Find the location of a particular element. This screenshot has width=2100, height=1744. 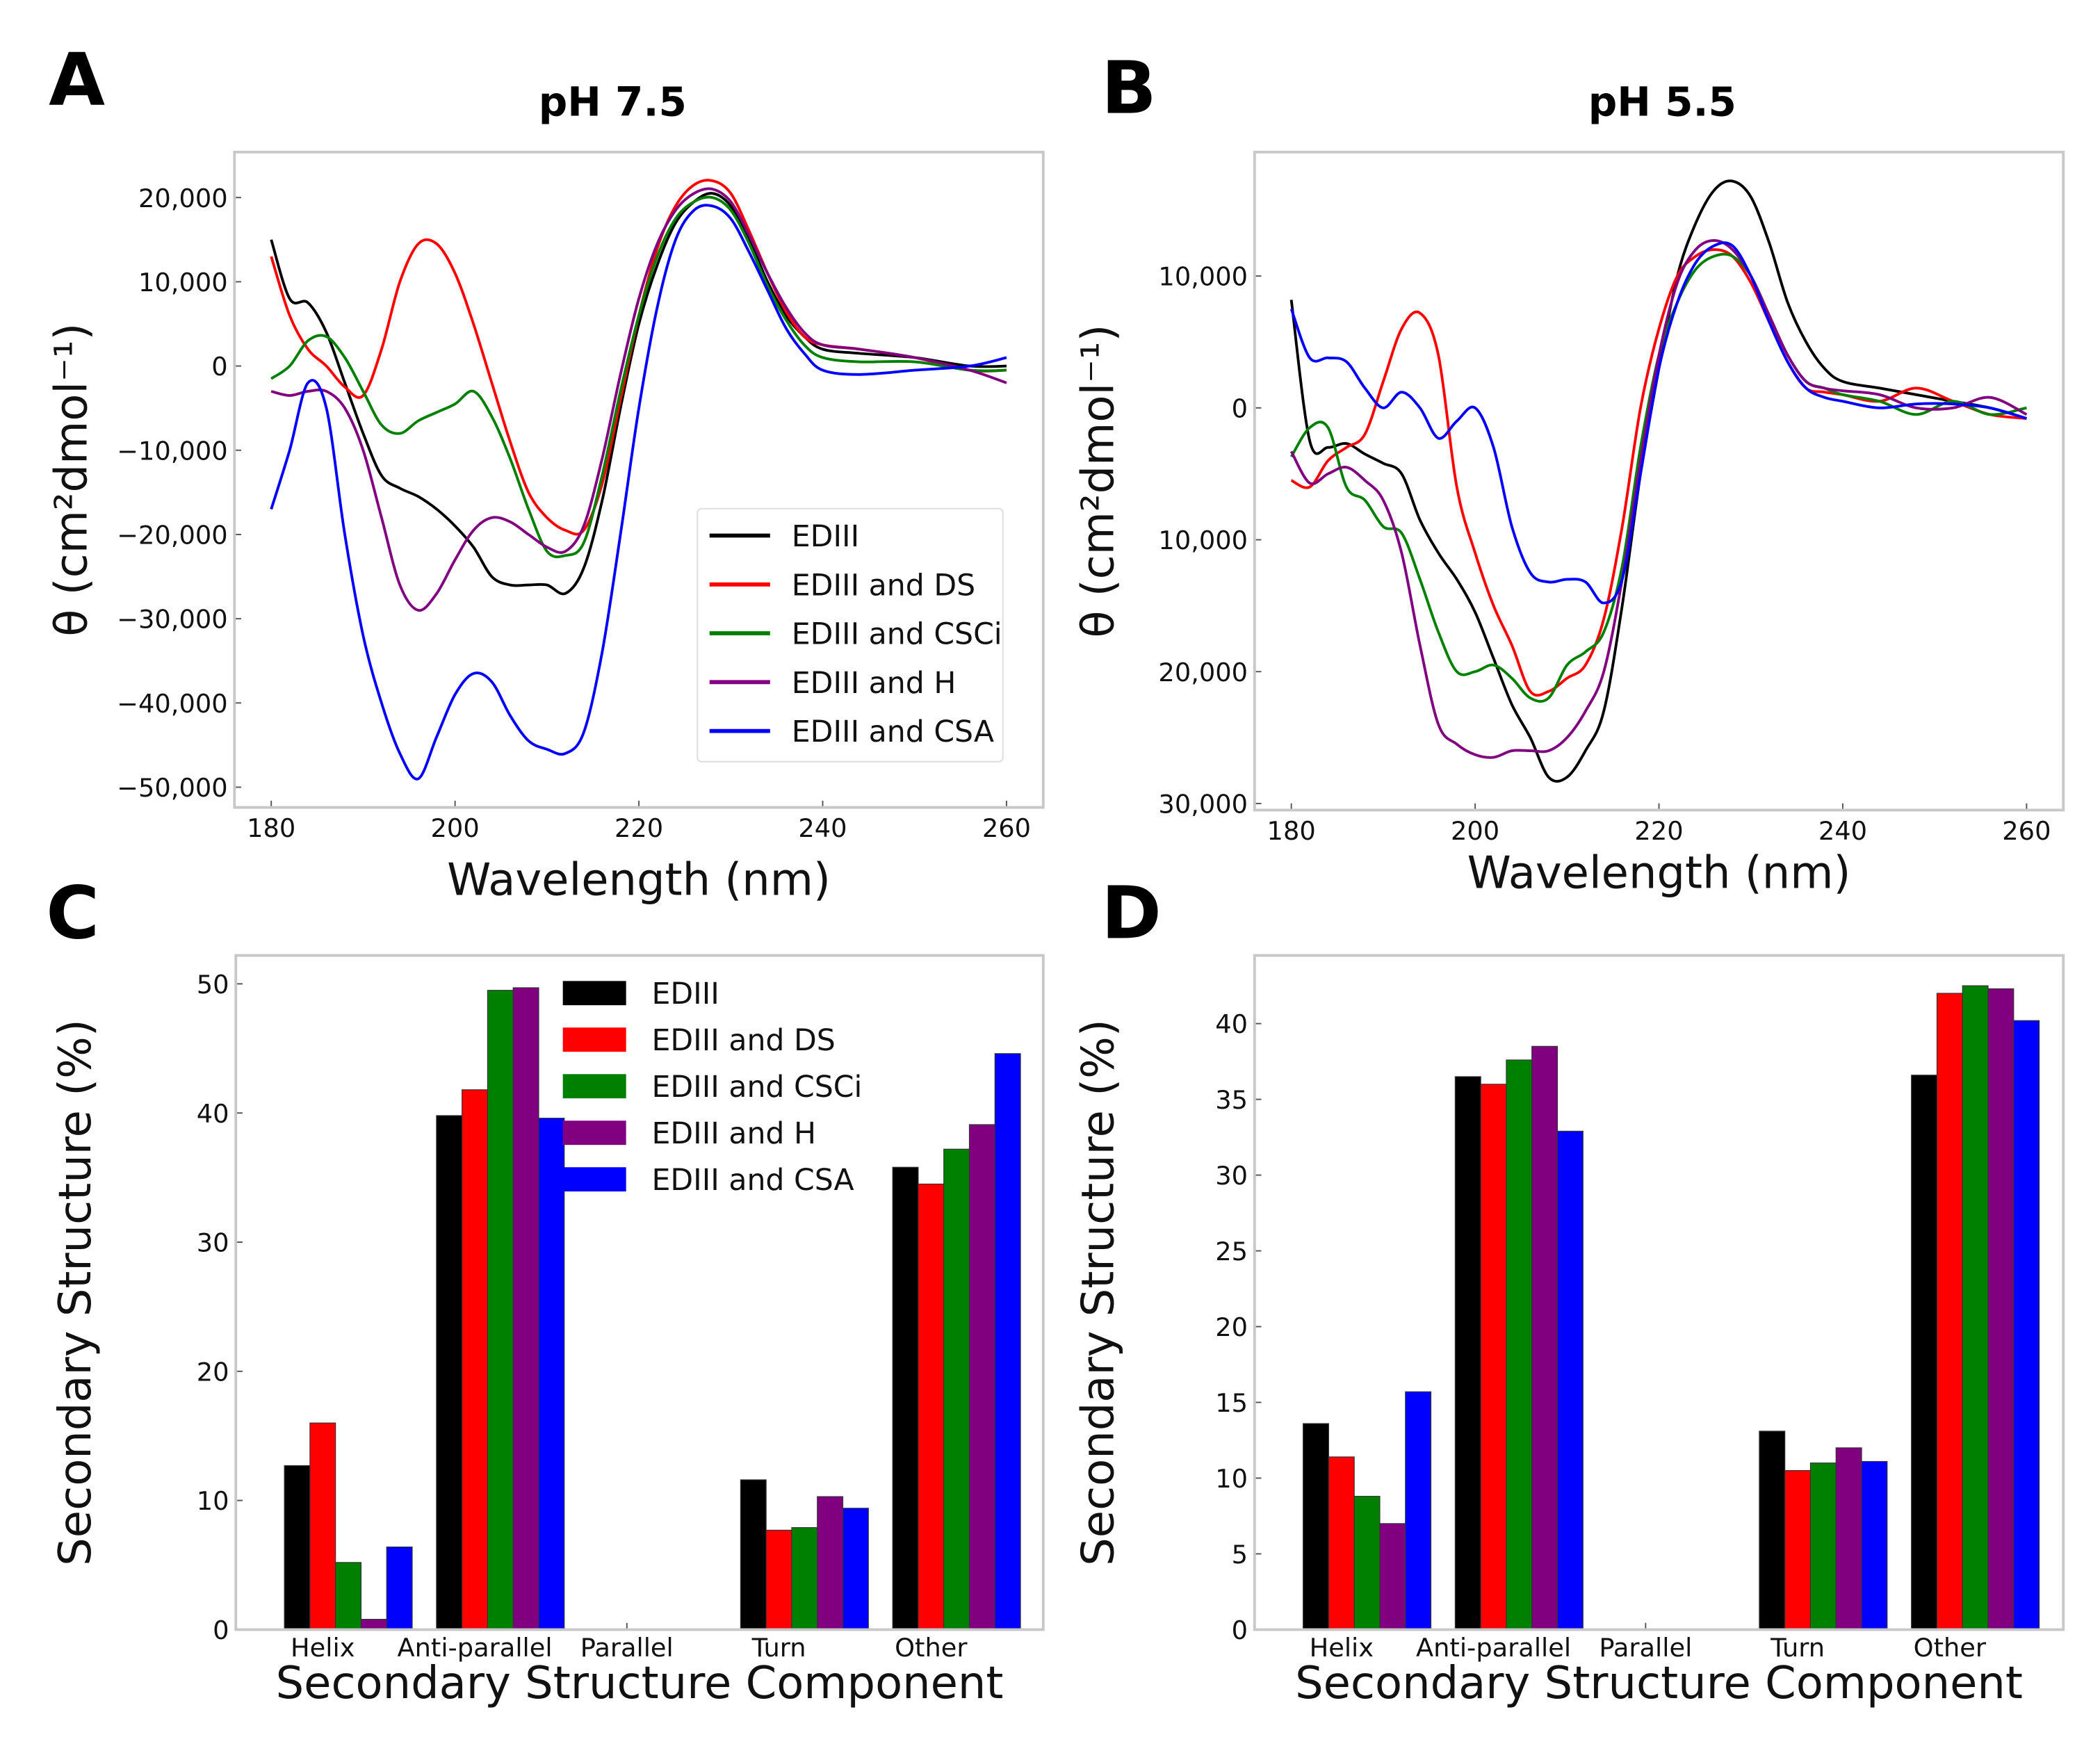

y-tick-label: −50,000 is located at coordinates (172, 788).